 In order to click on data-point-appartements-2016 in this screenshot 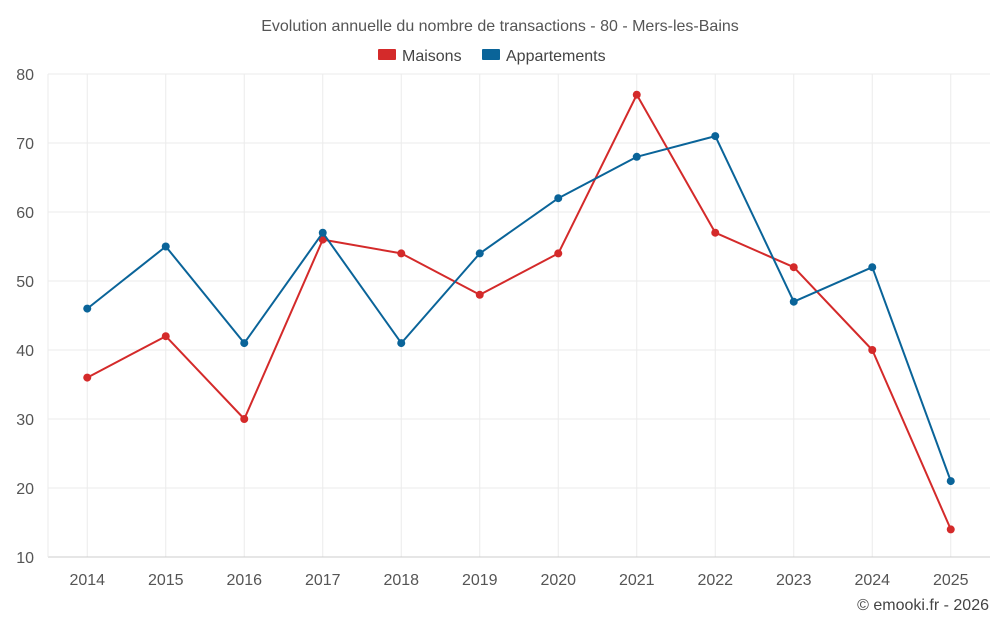, I will do `click(244, 343)`.